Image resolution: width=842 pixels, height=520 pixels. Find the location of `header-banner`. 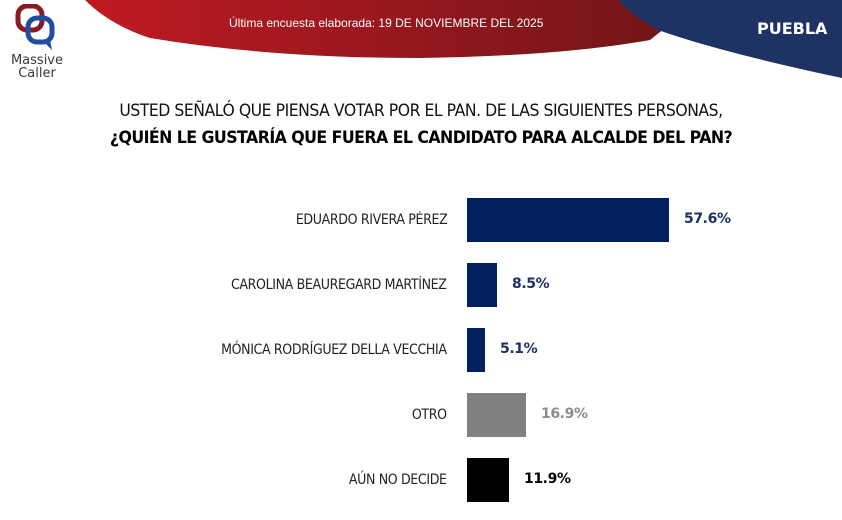

header-banner is located at coordinates (463, 39).